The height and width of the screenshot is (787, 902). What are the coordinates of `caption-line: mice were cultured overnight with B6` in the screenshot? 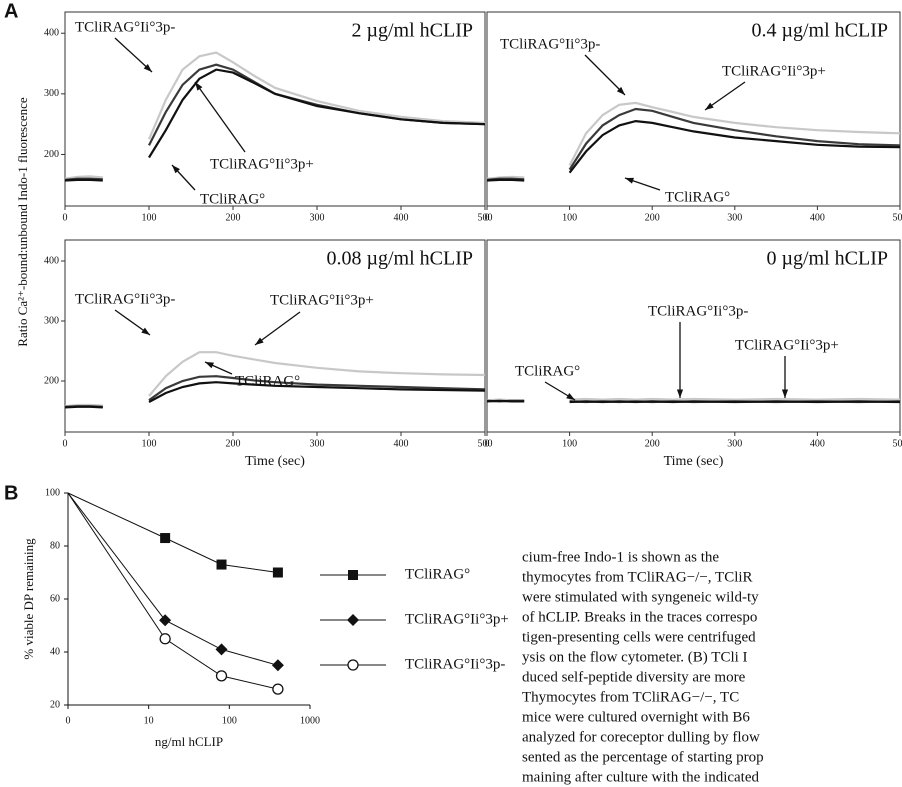 It's located at (636, 717).